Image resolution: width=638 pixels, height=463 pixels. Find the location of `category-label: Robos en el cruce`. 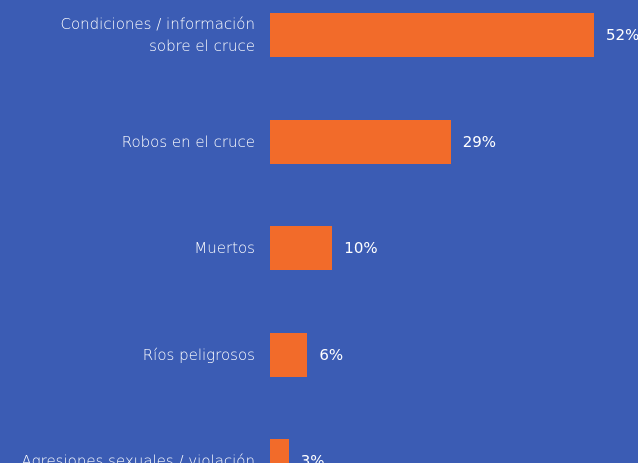

category-label: Robos en el cruce is located at coordinates (188, 141).